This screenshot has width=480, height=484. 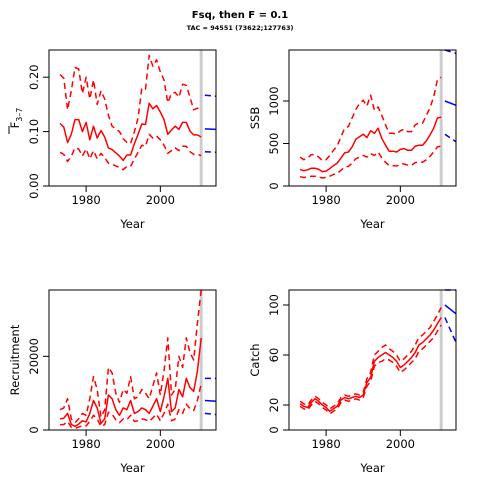 I want to click on recruitment-projection-median-line, so click(x=210, y=401).